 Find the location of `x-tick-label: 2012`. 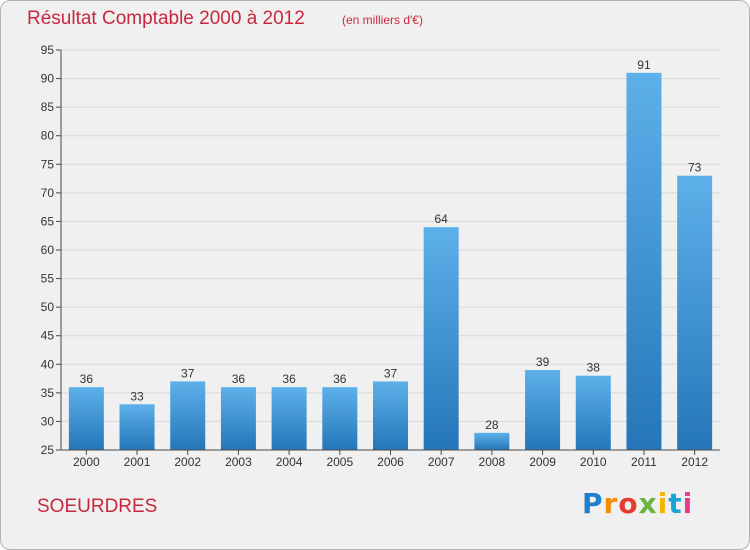

x-tick-label: 2012 is located at coordinates (694, 462).